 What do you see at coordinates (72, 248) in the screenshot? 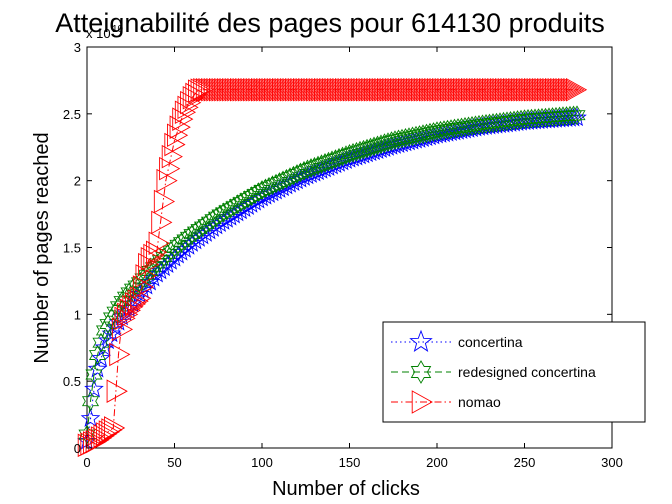
I see `y-tick-label: 1.5` at bounding box center [72, 248].